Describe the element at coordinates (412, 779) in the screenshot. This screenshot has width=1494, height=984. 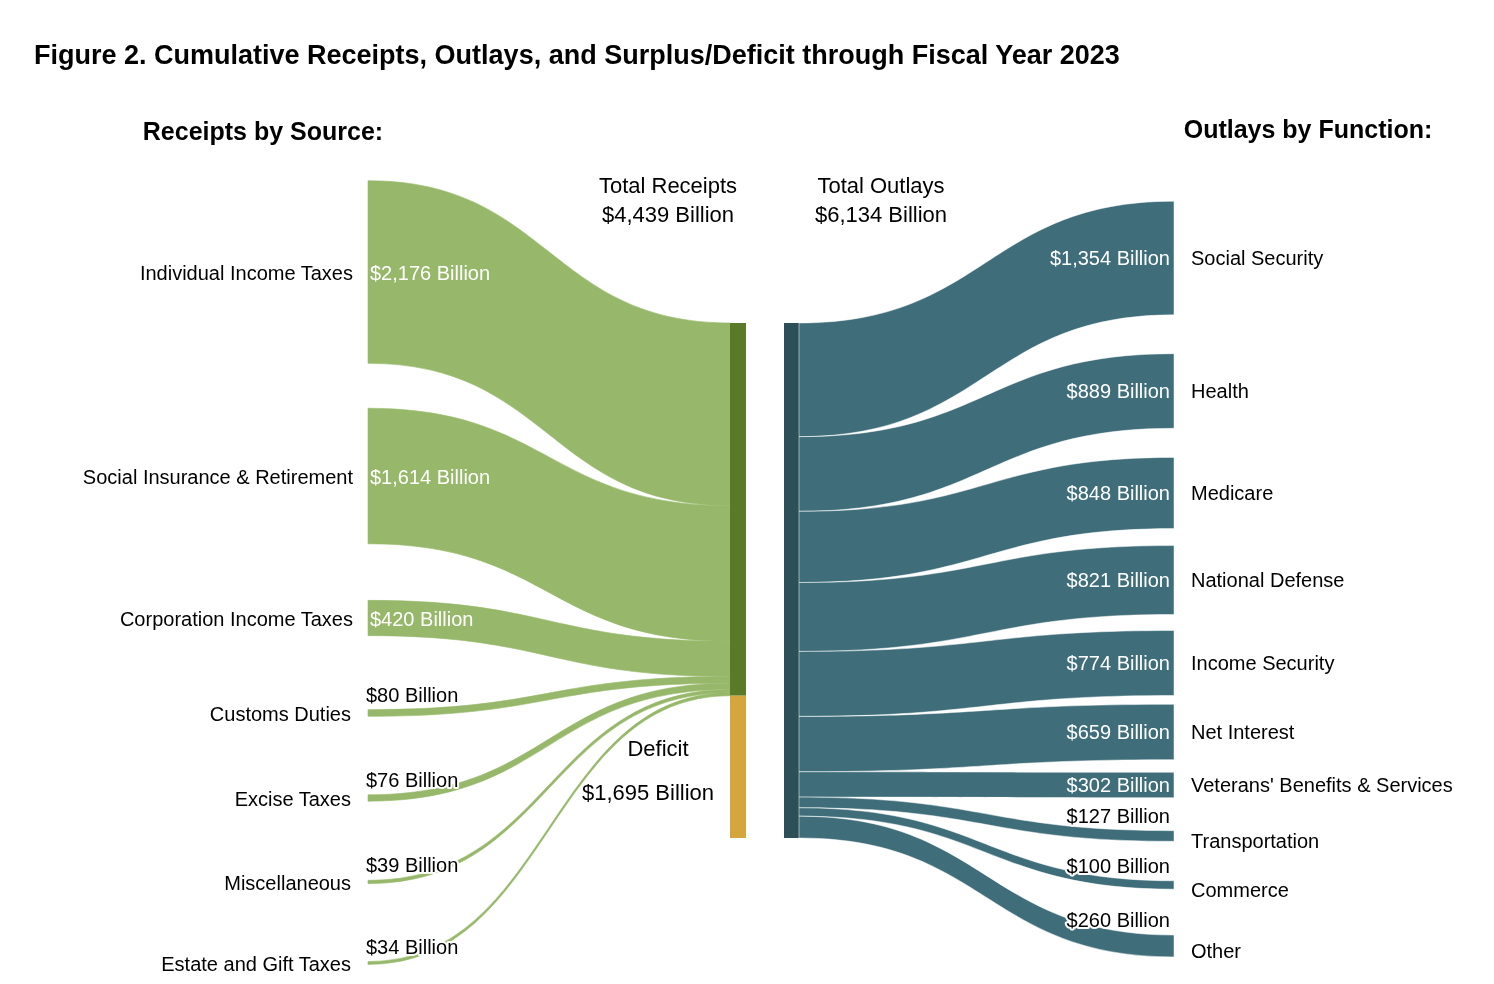
I see `data-label: $76 Billion` at that location.